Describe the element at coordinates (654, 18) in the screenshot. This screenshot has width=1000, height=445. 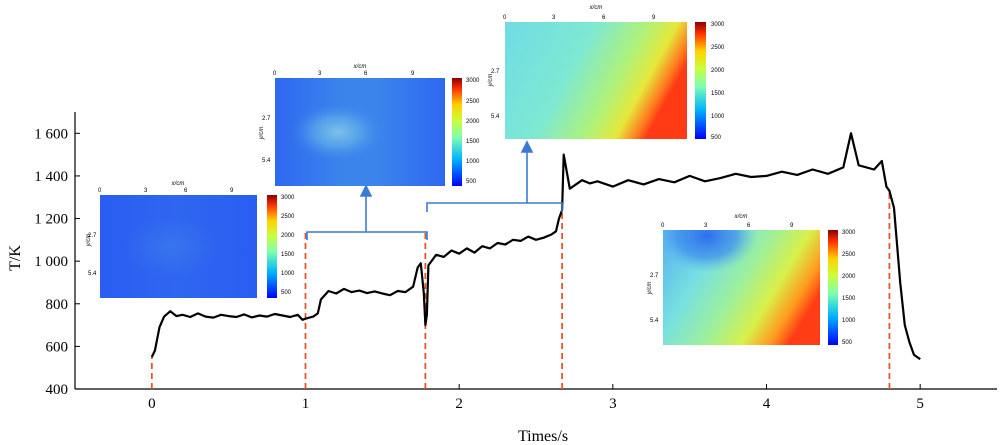
I see `inset-3-x-tick: 9` at that location.